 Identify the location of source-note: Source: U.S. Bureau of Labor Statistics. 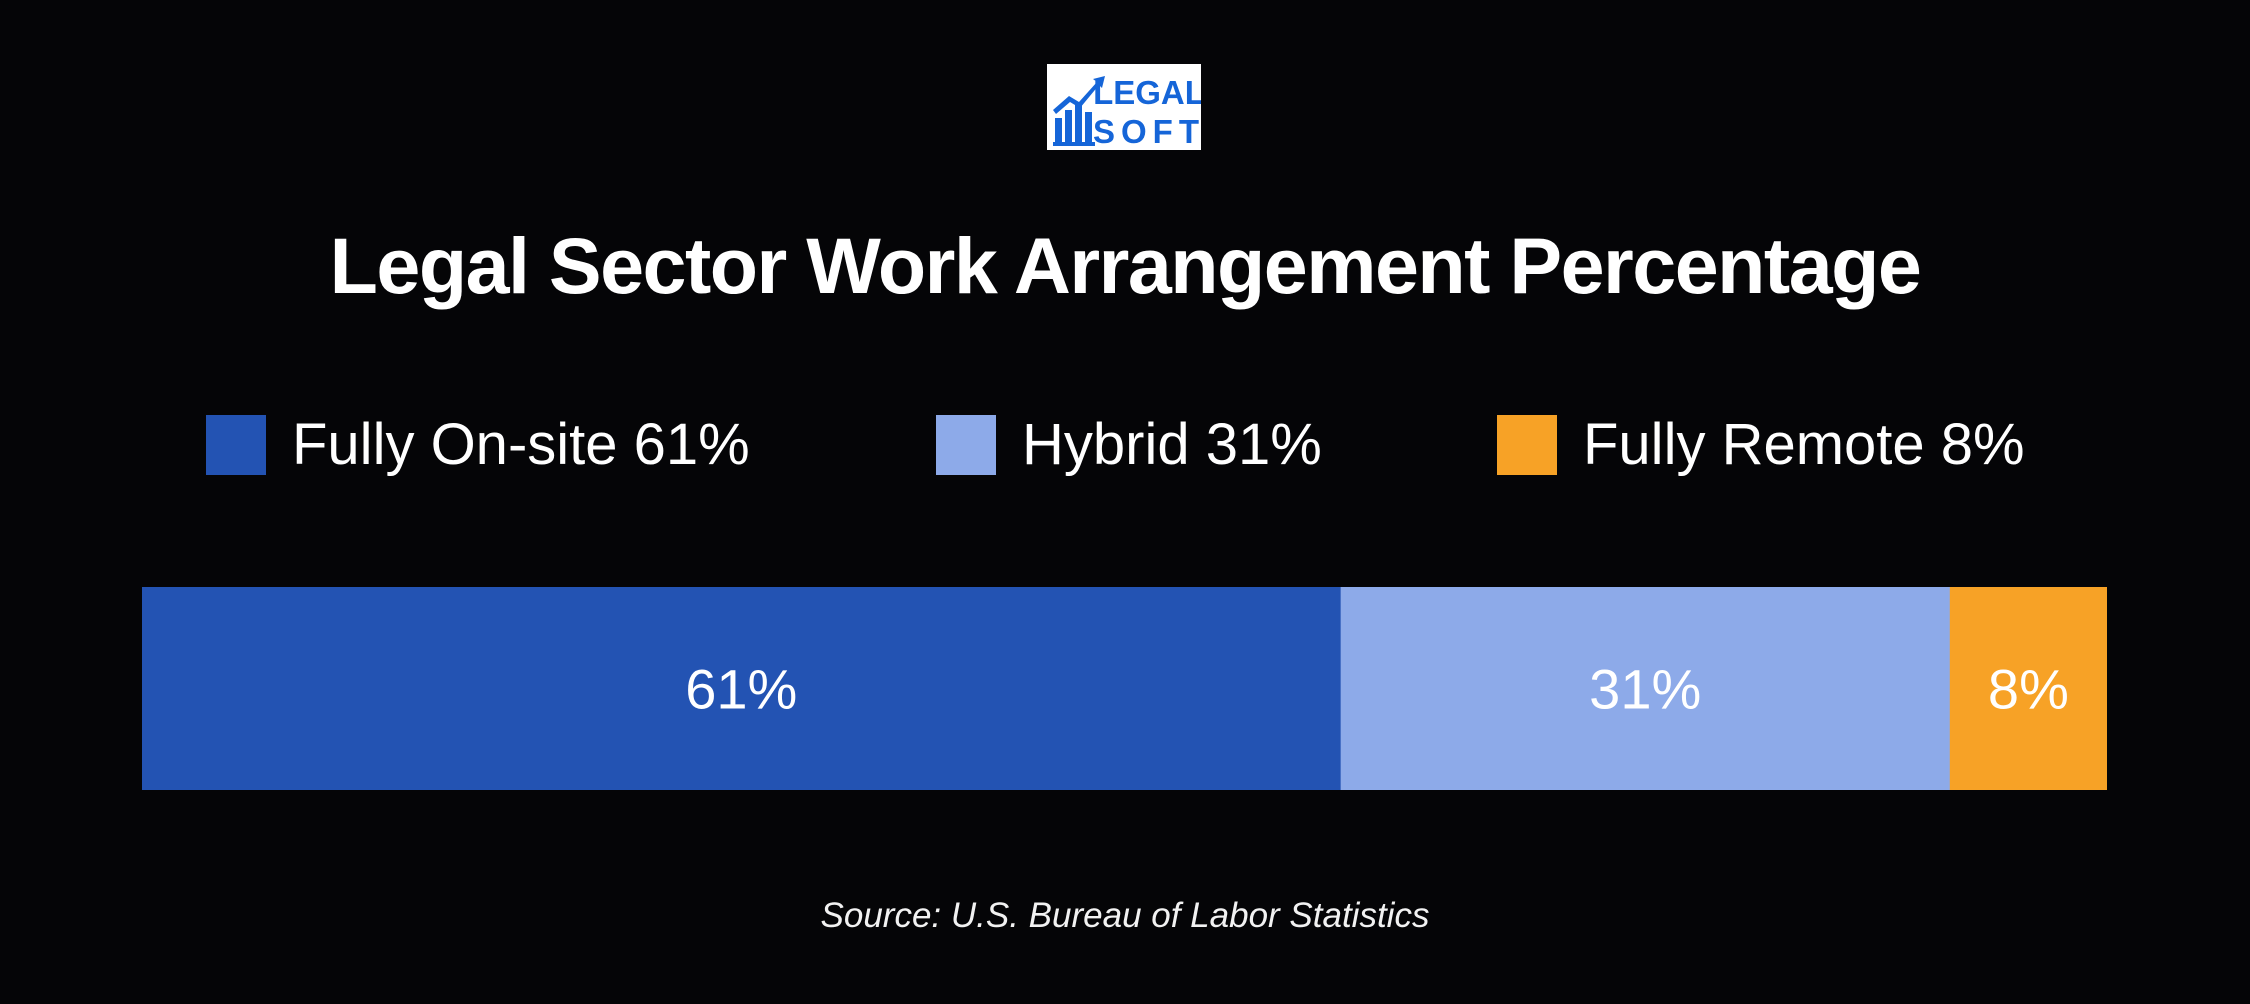
(1125, 915).